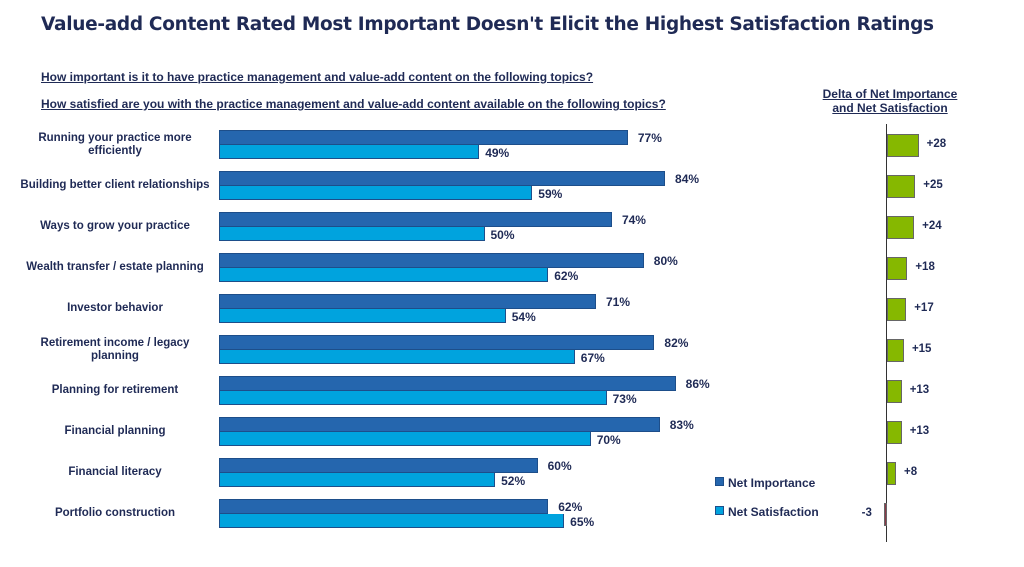  Describe the element at coordinates (570, 507) in the screenshot. I see `importance-value-label: 62%` at that location.